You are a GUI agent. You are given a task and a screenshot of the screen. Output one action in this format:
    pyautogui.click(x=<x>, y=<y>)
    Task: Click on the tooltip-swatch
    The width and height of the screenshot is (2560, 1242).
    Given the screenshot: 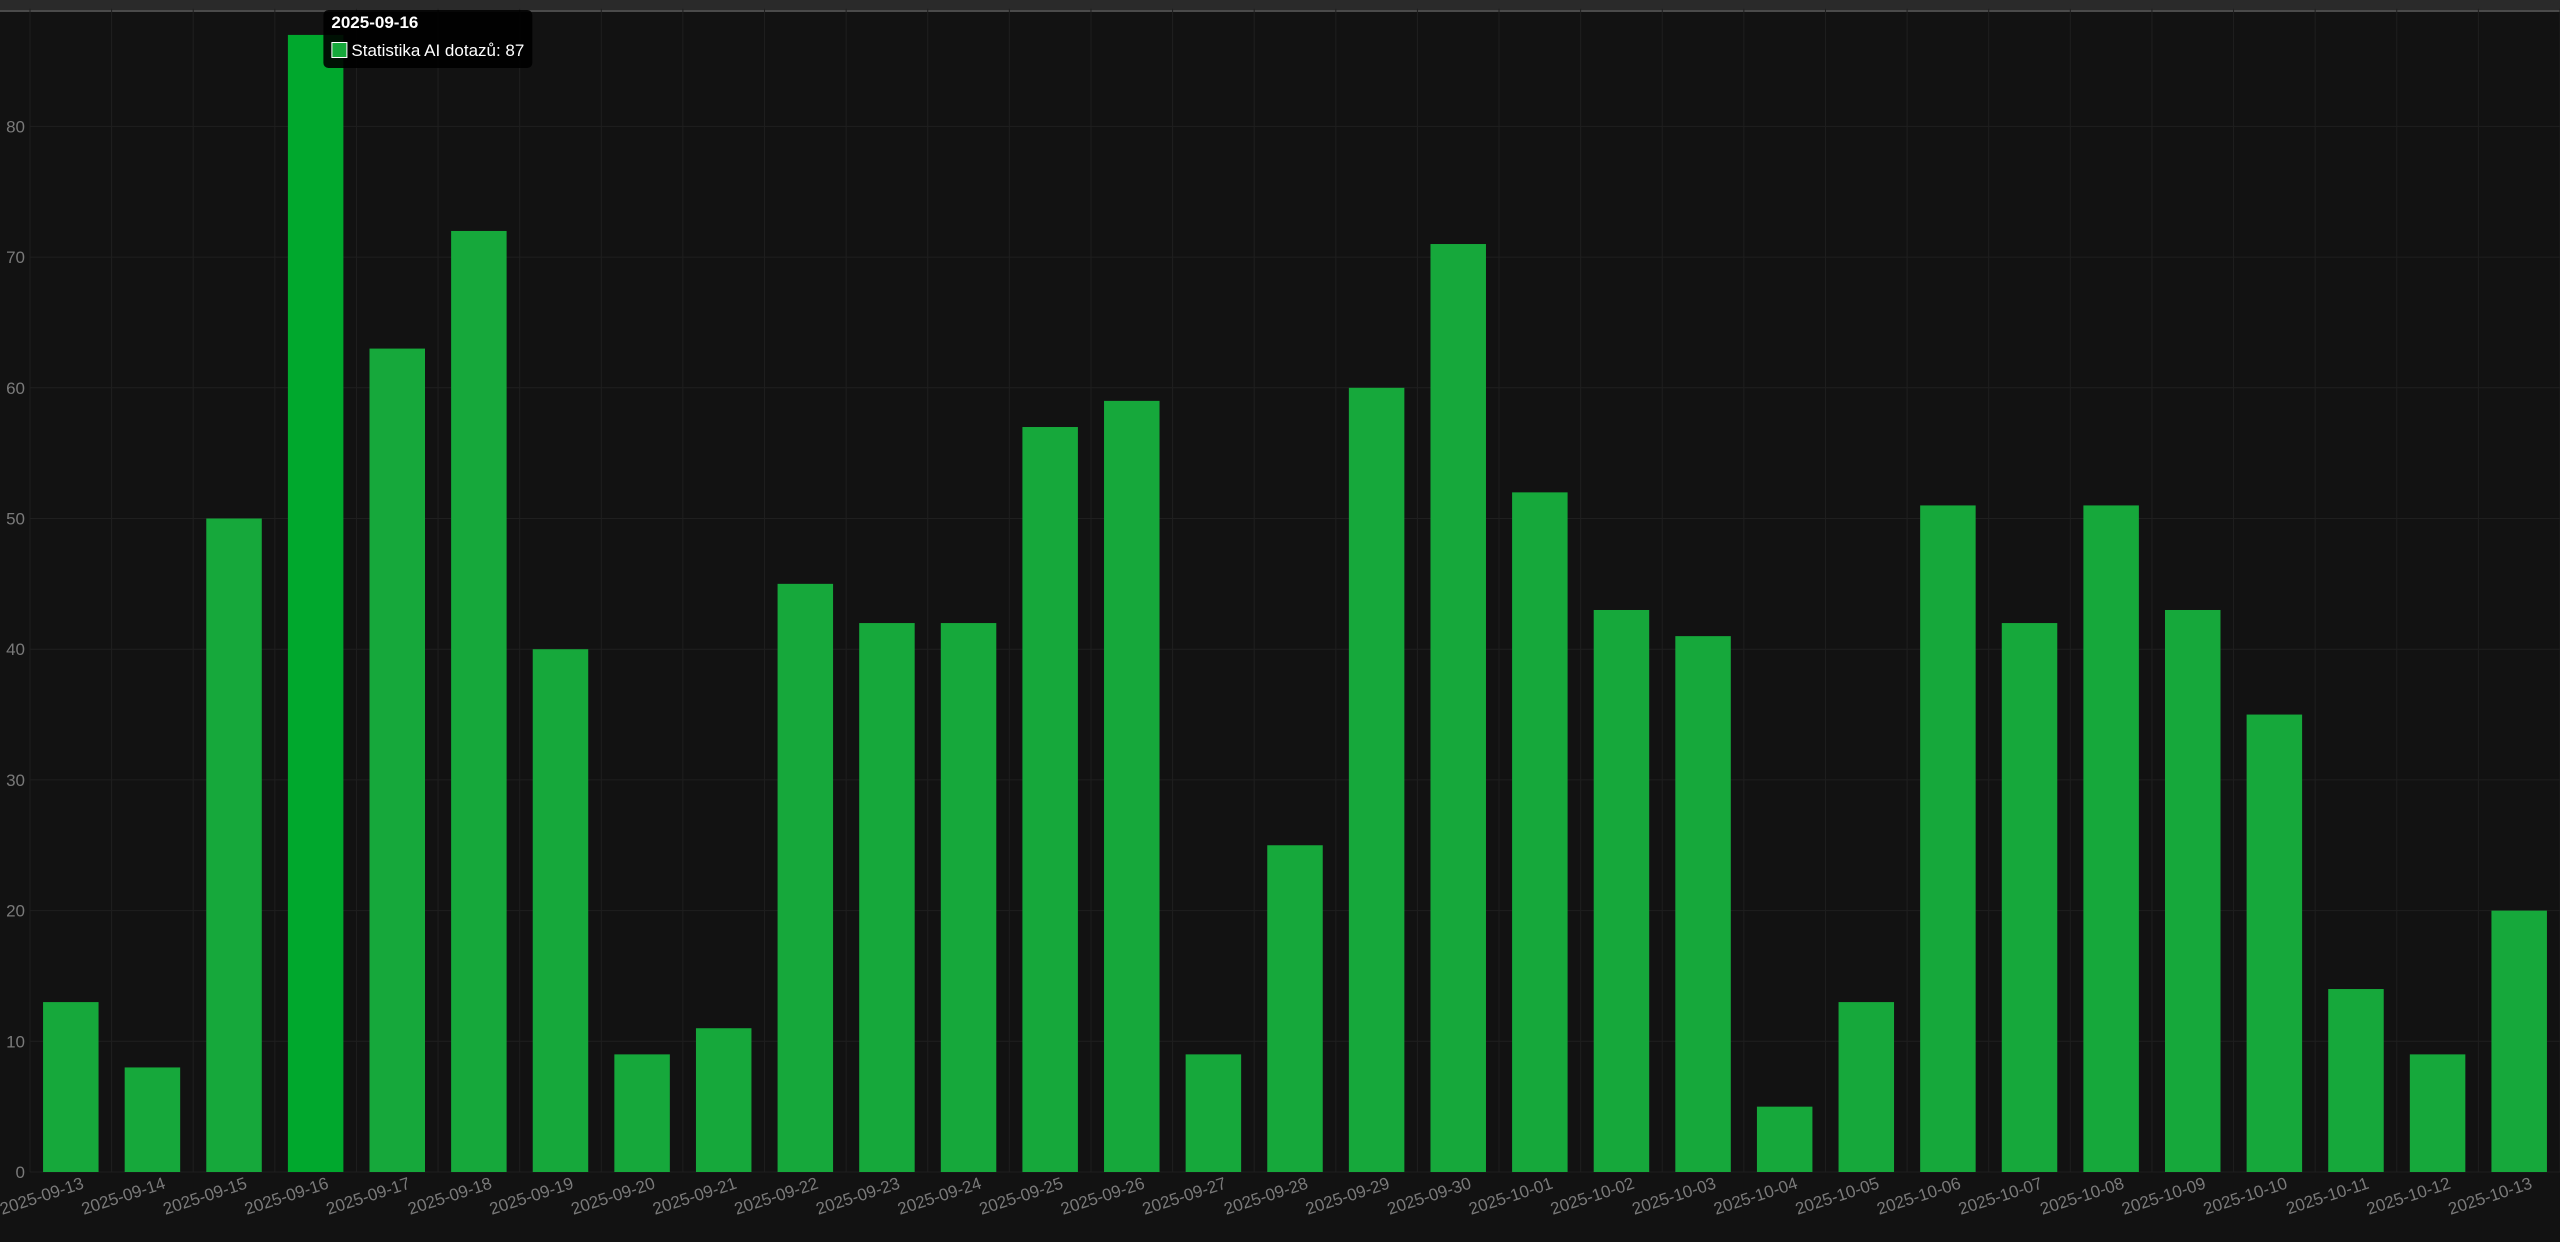 What is the action you would take?
    pyautogui.click(x=339, y=50)
    